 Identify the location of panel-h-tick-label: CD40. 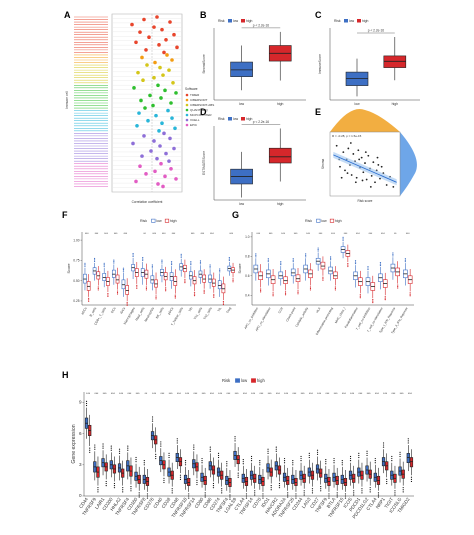
(157, 502).